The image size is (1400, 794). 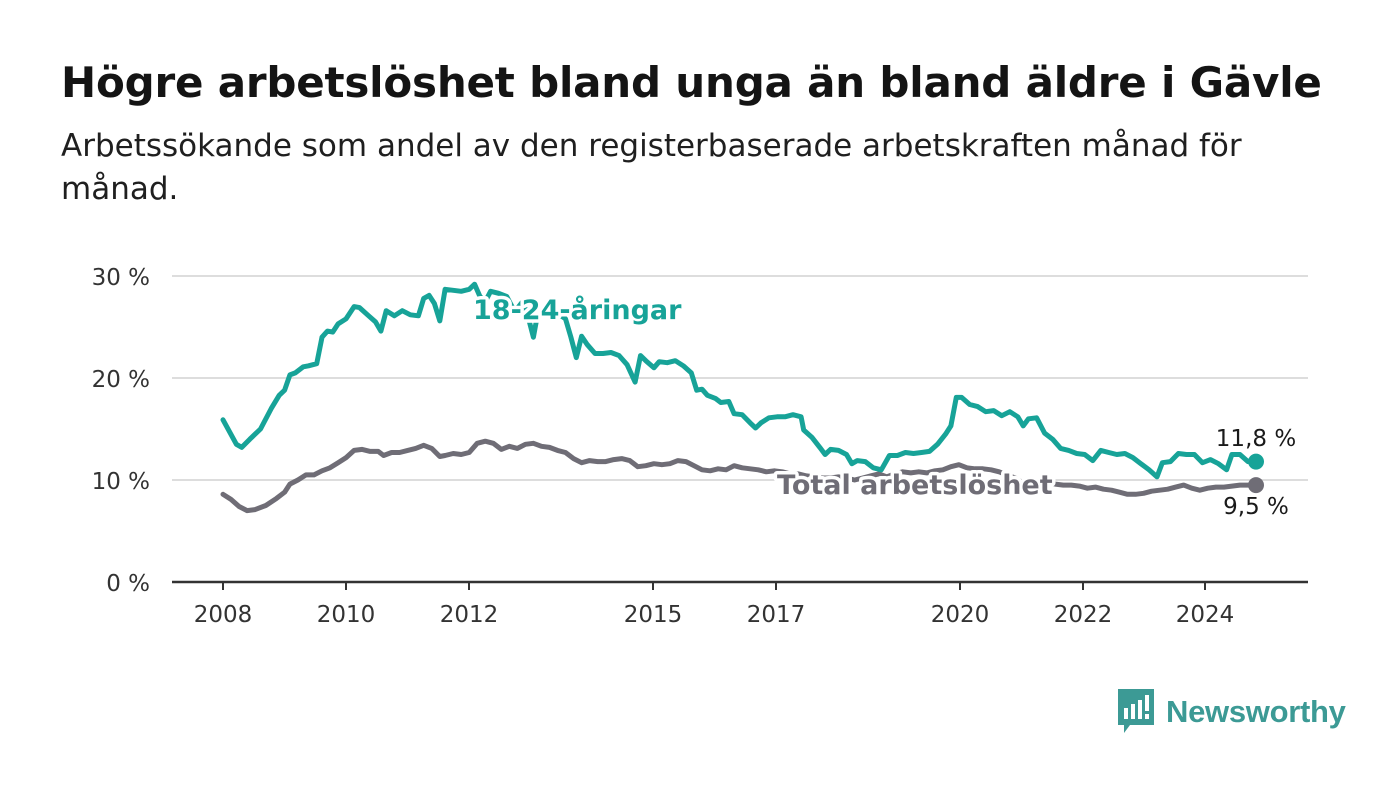 What do you see at coordinates (469, 615) in the screenshot?
I see `x-tick-label: 2012` at bounding box center [469, 615].